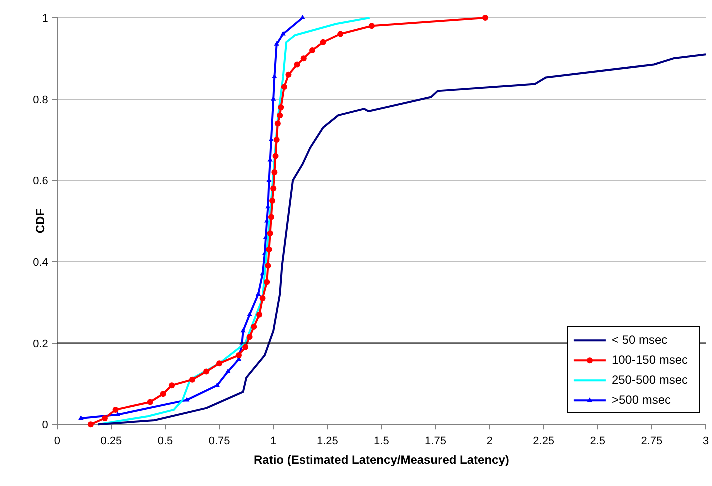  Describe the element at coordinates (219, 442) in the screenshot. I see `x-tick-label: 0.75` at that location.